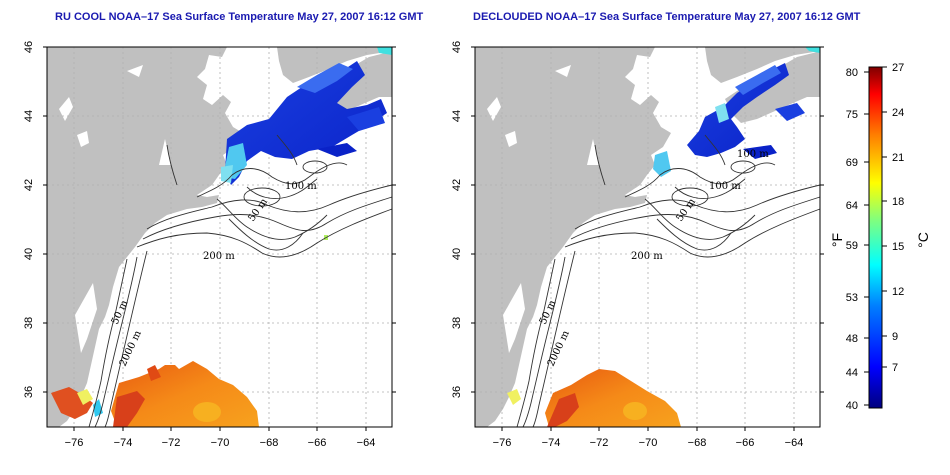 The height and width of the screenshot is (475, 950). Describe the element at coordinates (895, 337) in the screenshot. I see `colorbar-c-tick: 9` at that location.